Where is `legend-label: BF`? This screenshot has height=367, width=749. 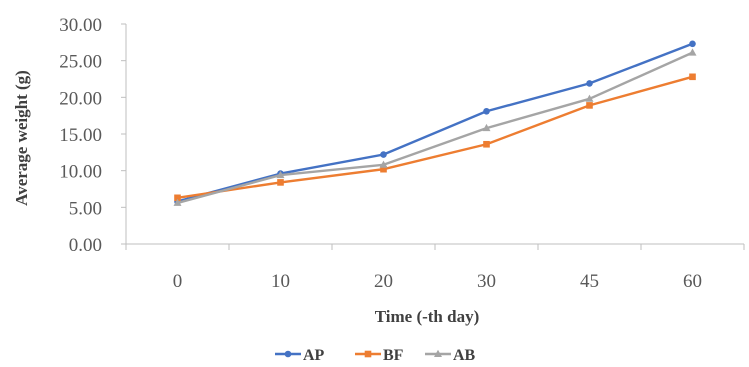 legend-label: BF is located at coordinates (393, 355).